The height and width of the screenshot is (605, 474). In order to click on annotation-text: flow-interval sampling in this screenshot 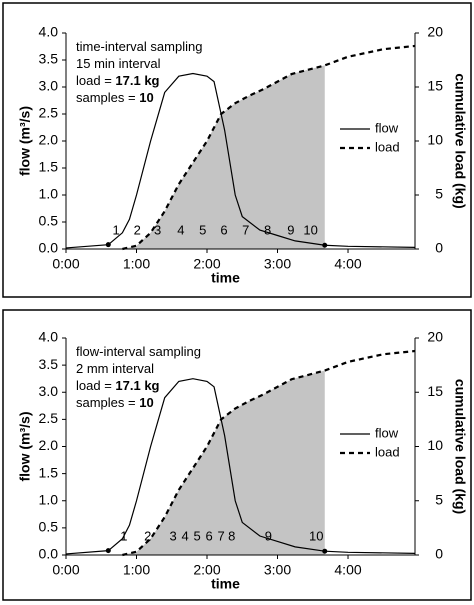, I will do `click(138, 351)`.